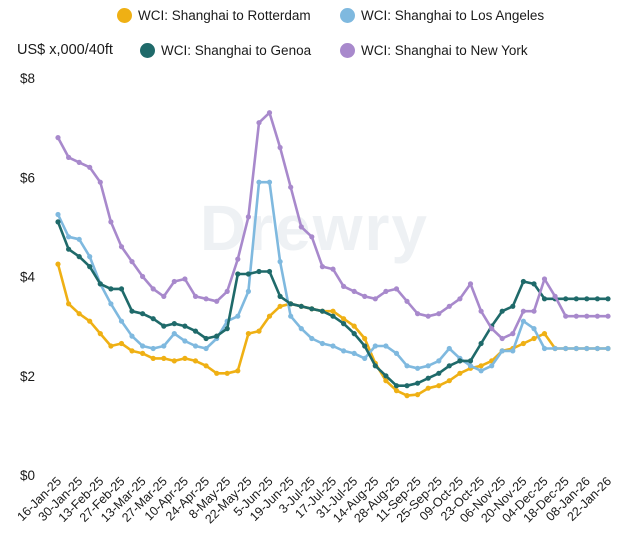 The height and width of the screenshot is (543, 626). Describe the element at coordinates (27, 177) in the screenshot. I see `y-tick-label: $6` at that location.